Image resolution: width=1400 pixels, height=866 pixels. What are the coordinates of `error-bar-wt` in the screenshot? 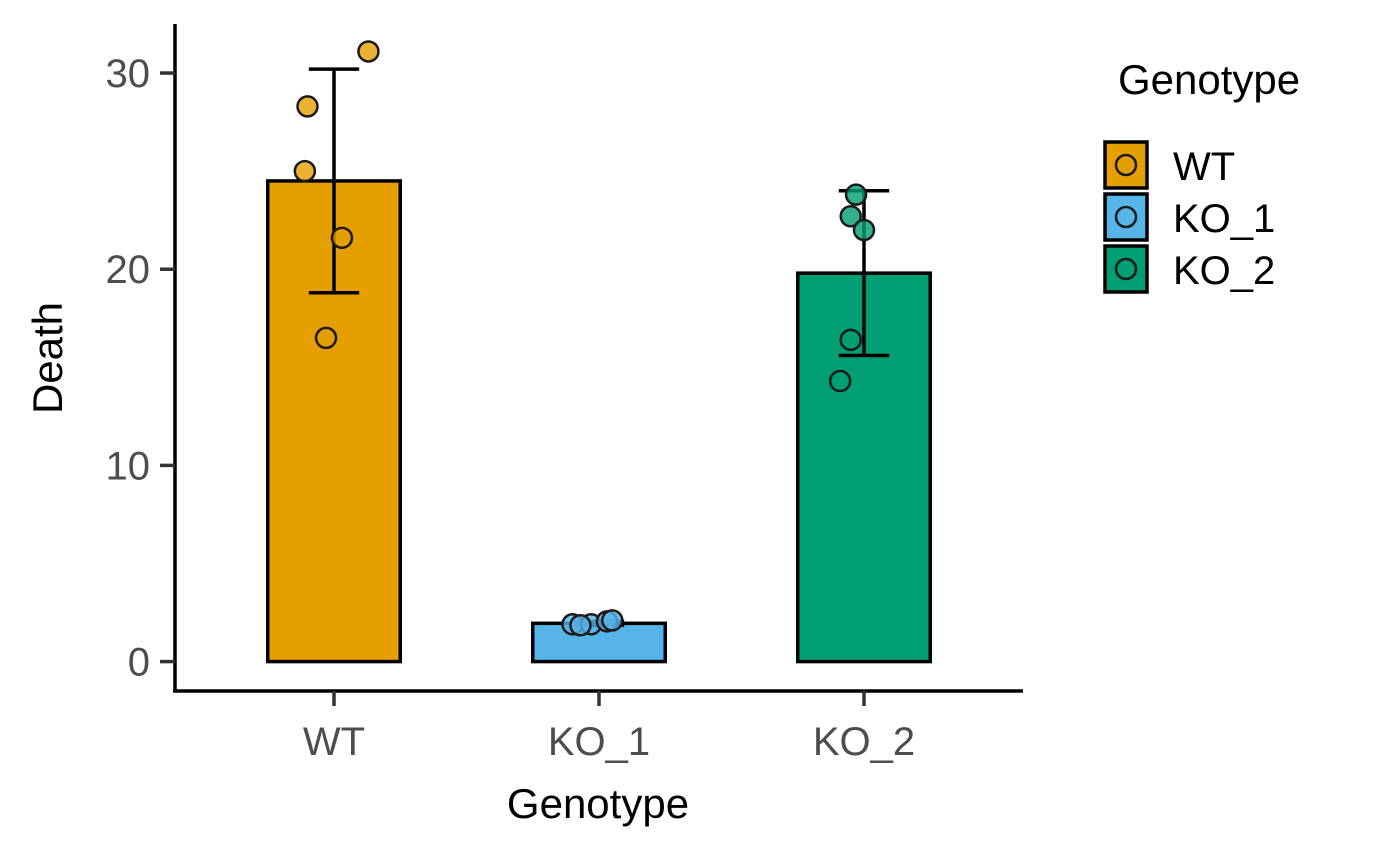 It's located at (334, 181).